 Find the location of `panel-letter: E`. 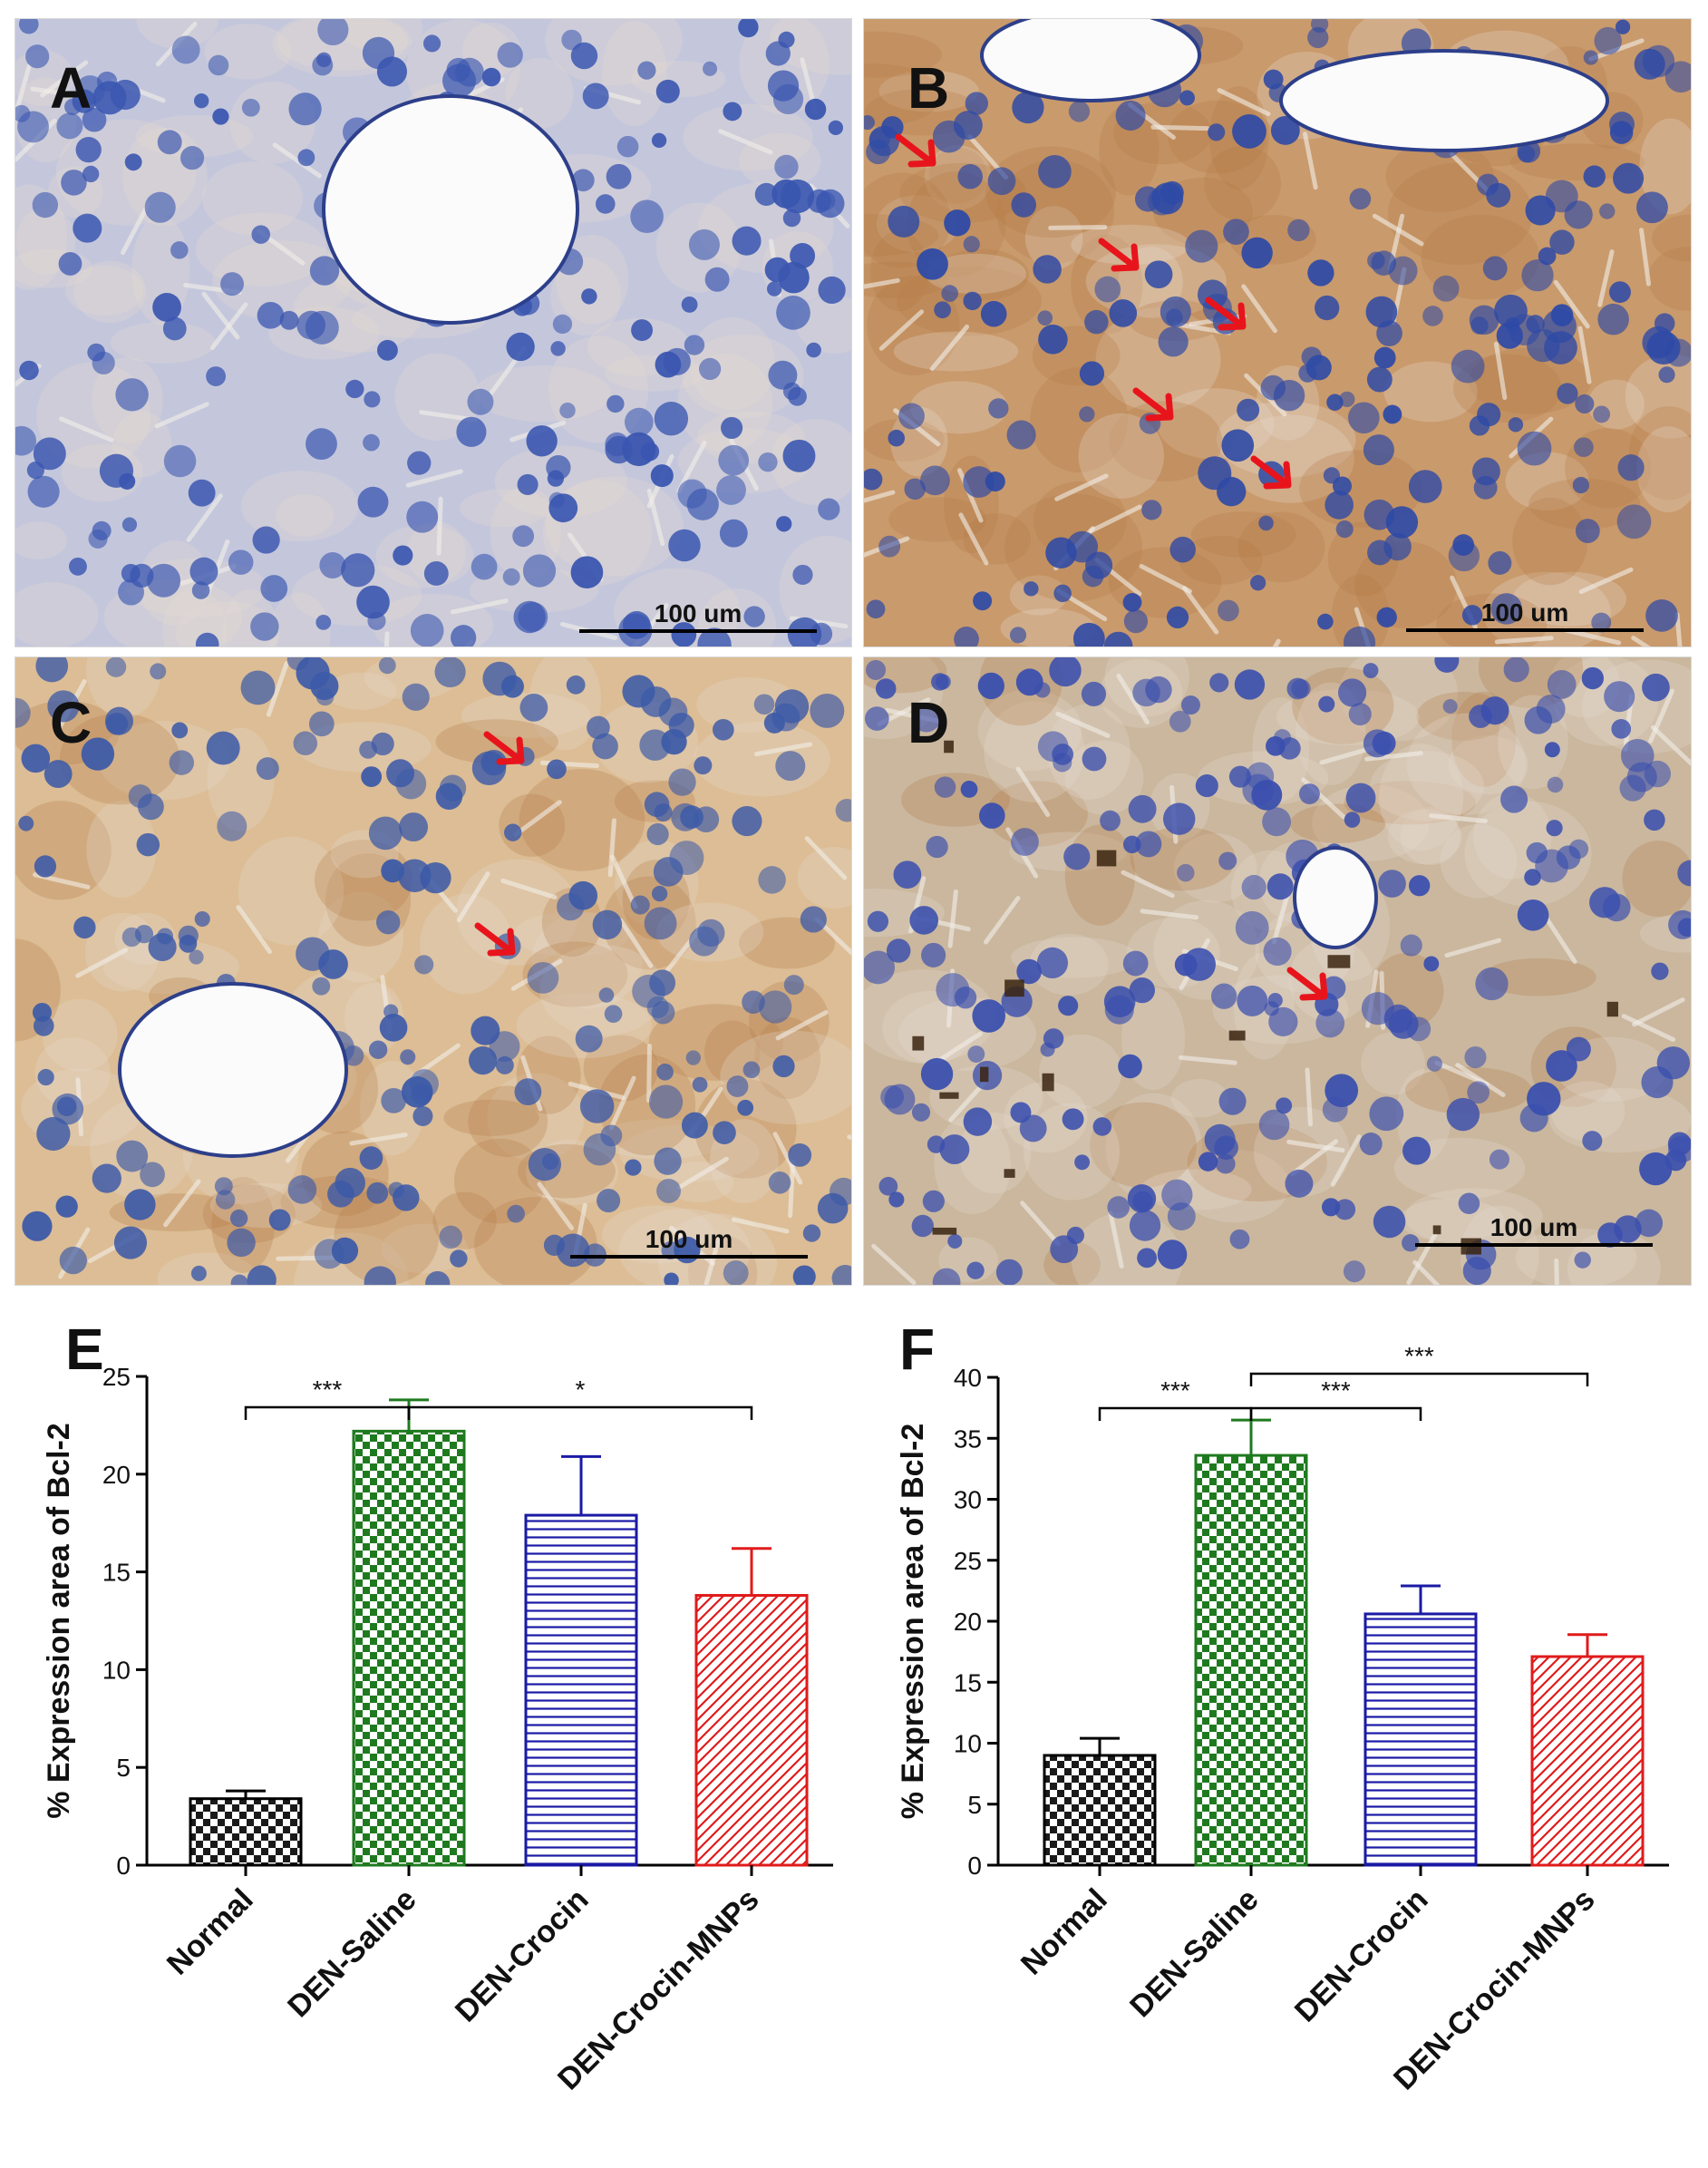

panel-letter: E is located at coordinates (84, 1349).